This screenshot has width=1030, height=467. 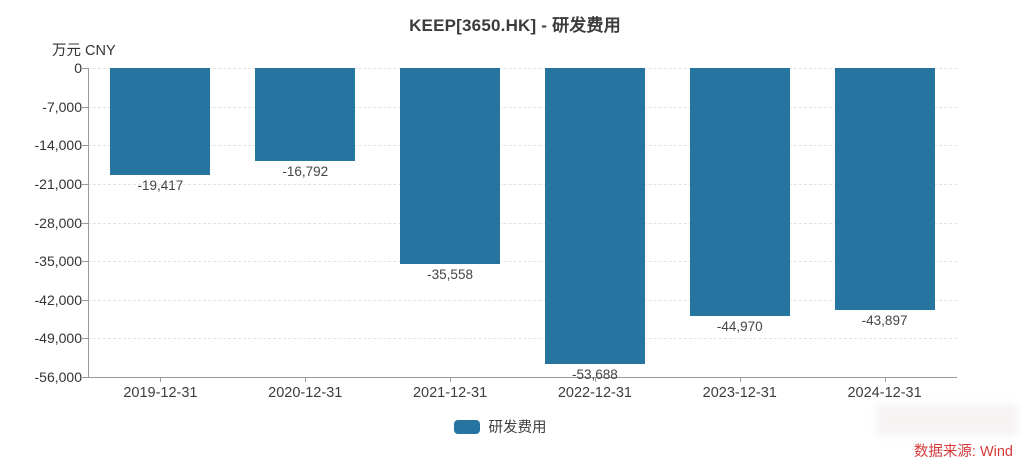 What do you see at coordinates (739, 327) in the screenshot?
I see `bar-value-label: -44,970` at bounding box center [739, 327].